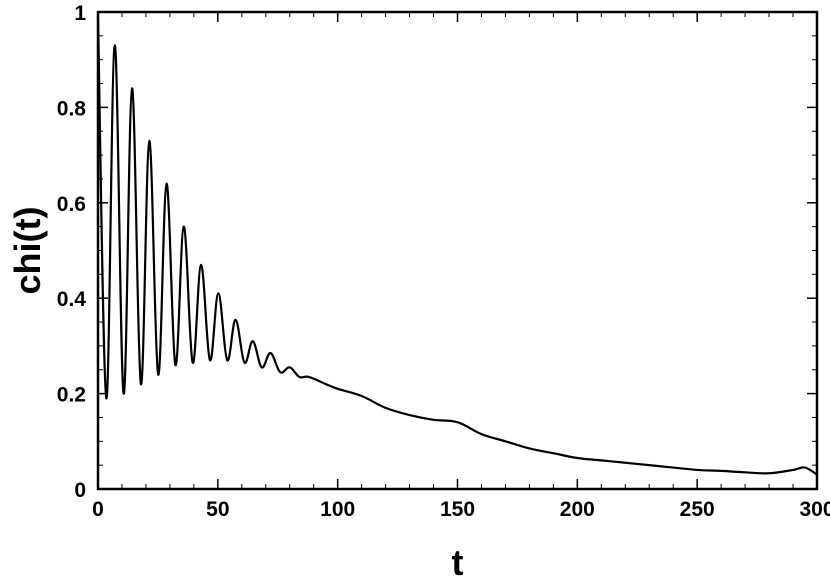 This screenshot has width=830, height=586. I want to click on x-tick-label: 0, so click(98, 509).